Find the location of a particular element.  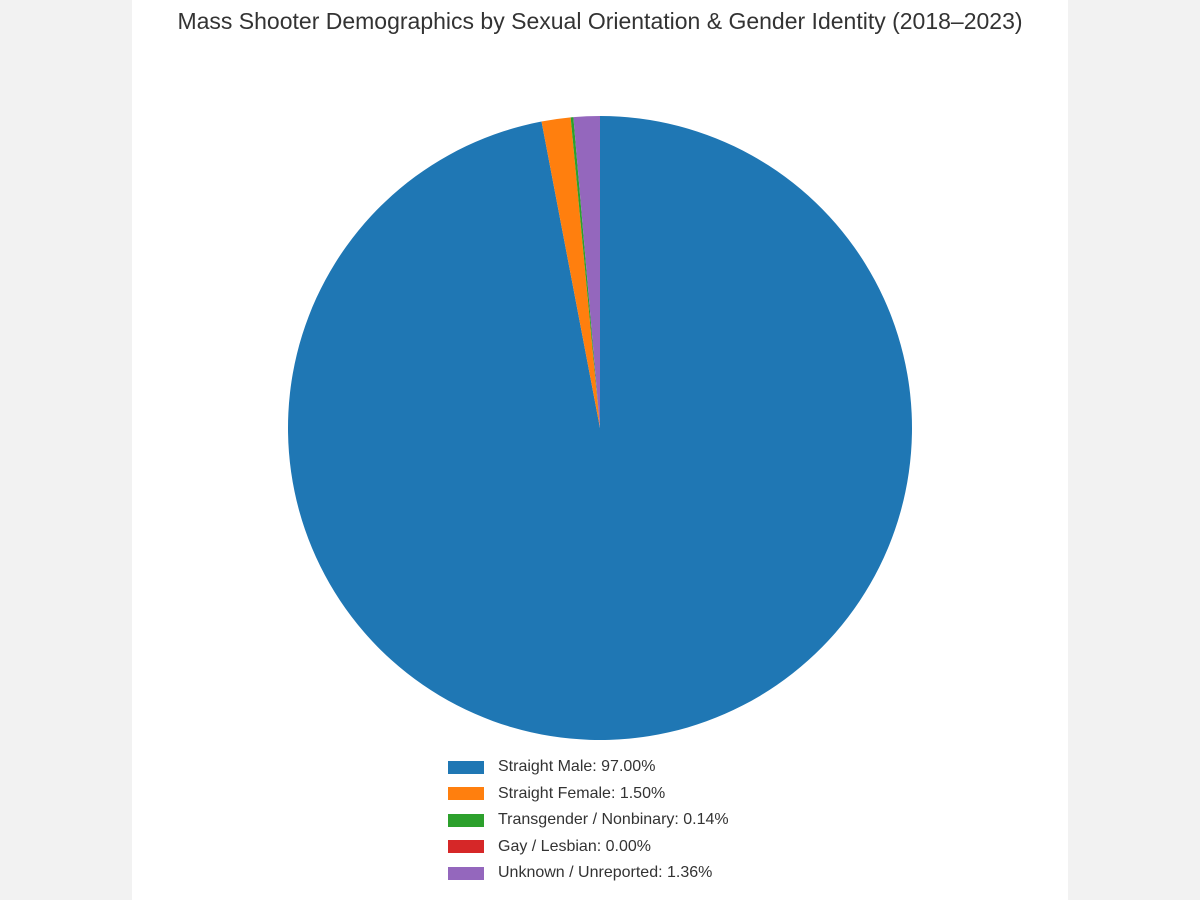

legend-item: Unknown / Unreported: 1.36% is located at coordinates (588, 873).